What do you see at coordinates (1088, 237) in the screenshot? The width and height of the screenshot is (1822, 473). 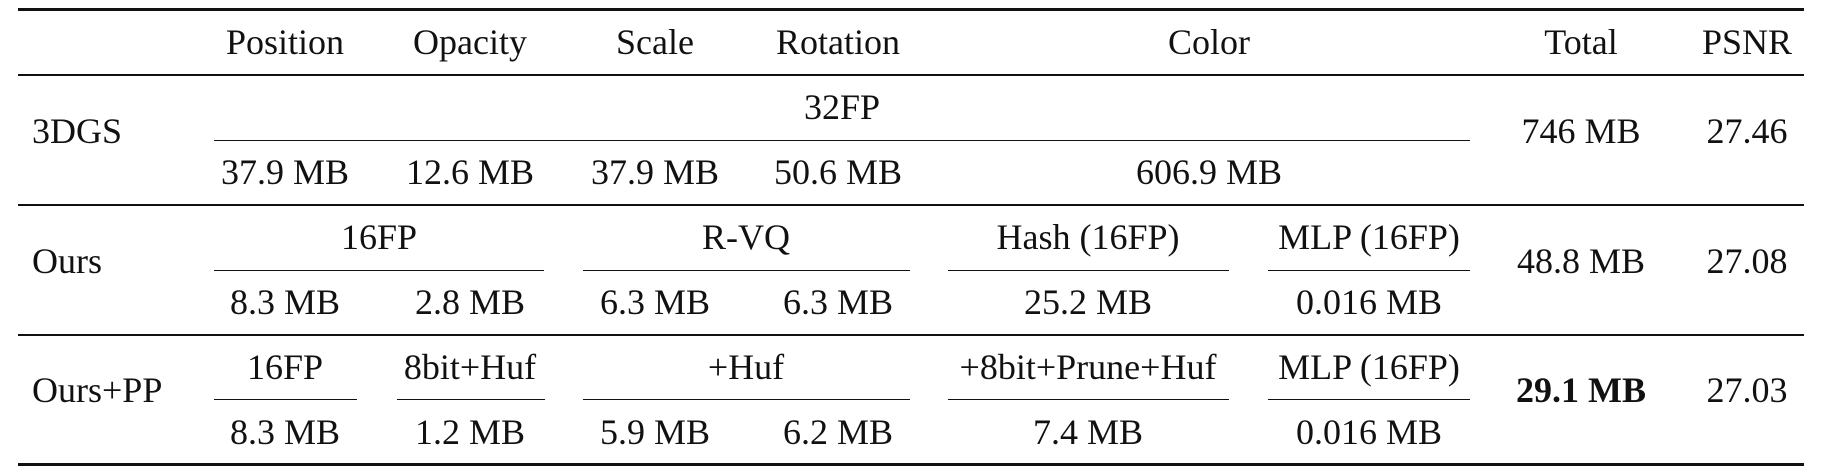 I see `row-ours-format-hash: Hash (16FP)` at bounding box center [1088, 237].